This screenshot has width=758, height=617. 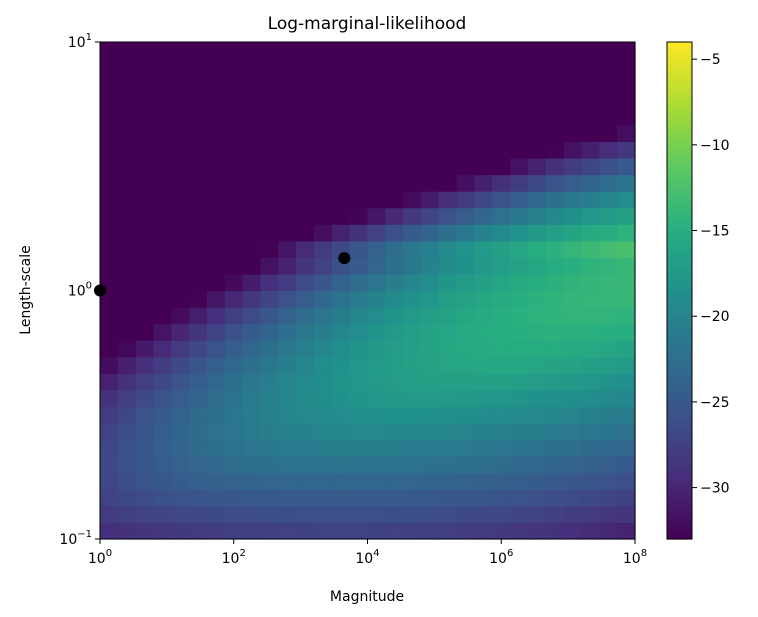 What do you see at coordinates (75, 538) in the screenshot?
I see `y-tick-label: 10−1` at bounding box center [75, 538].